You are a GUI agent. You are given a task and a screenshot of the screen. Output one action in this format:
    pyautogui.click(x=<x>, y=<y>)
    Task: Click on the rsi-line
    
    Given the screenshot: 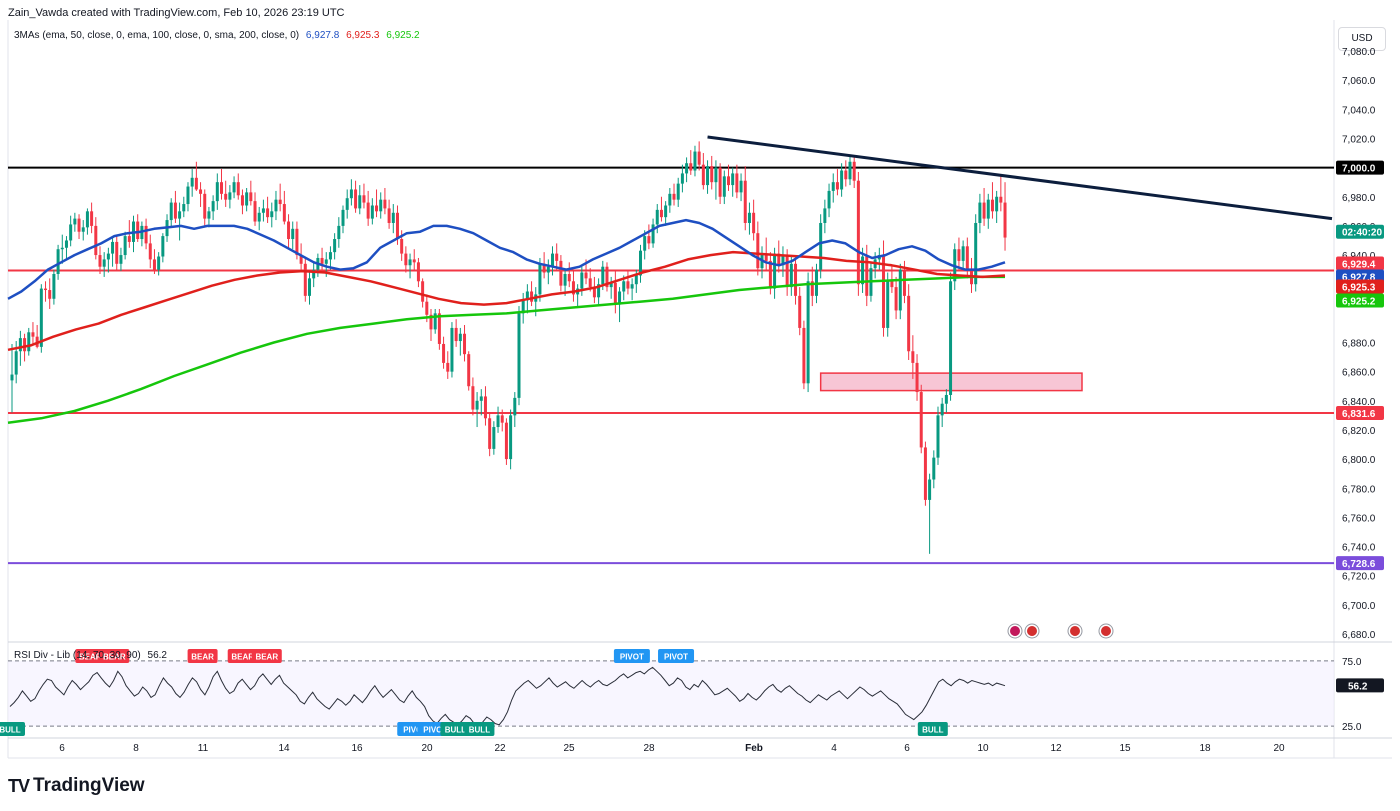 What is the action you would take?
    pyautogui.click(x=507, y=696)
    